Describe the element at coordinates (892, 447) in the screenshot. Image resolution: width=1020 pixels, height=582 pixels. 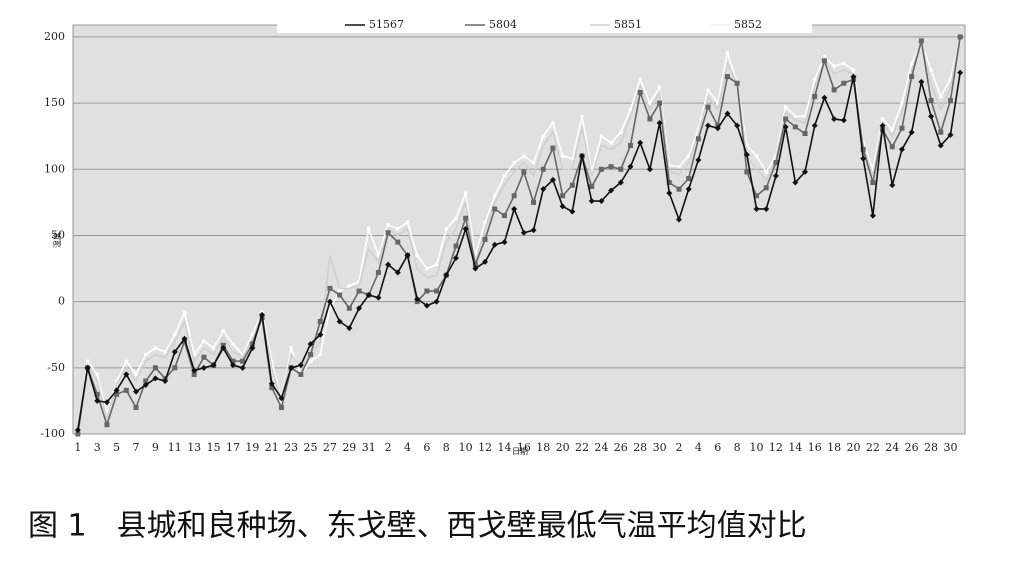
I see `x-tick-label: 24` at that location.